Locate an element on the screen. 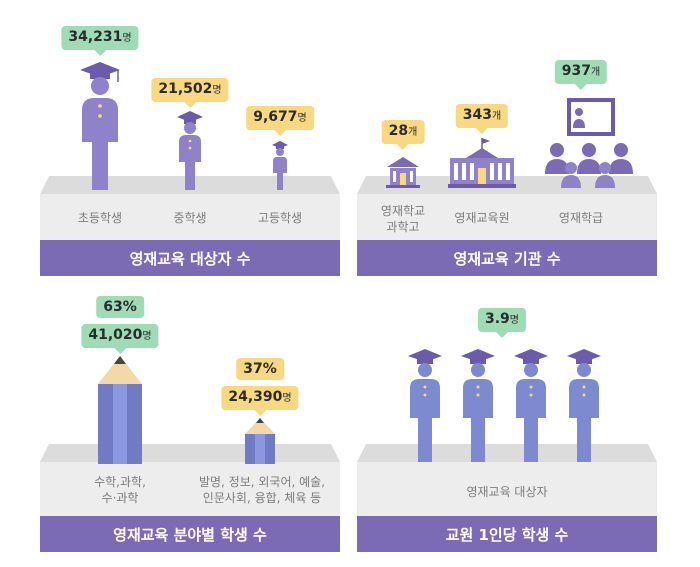 The height and width of the screenshot is (567, 700). label-high: 고등학생 is located at coordinates (280, 218).